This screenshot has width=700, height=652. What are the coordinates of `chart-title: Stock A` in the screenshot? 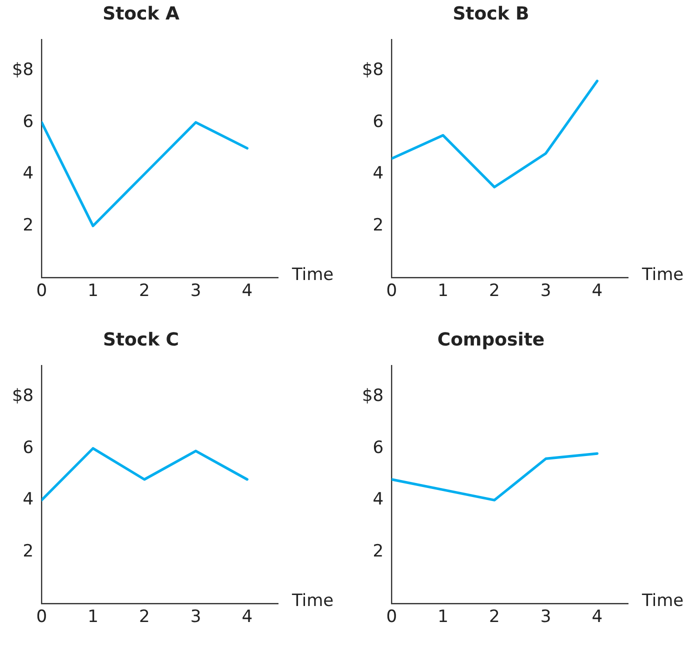 It's located at (141, 13).